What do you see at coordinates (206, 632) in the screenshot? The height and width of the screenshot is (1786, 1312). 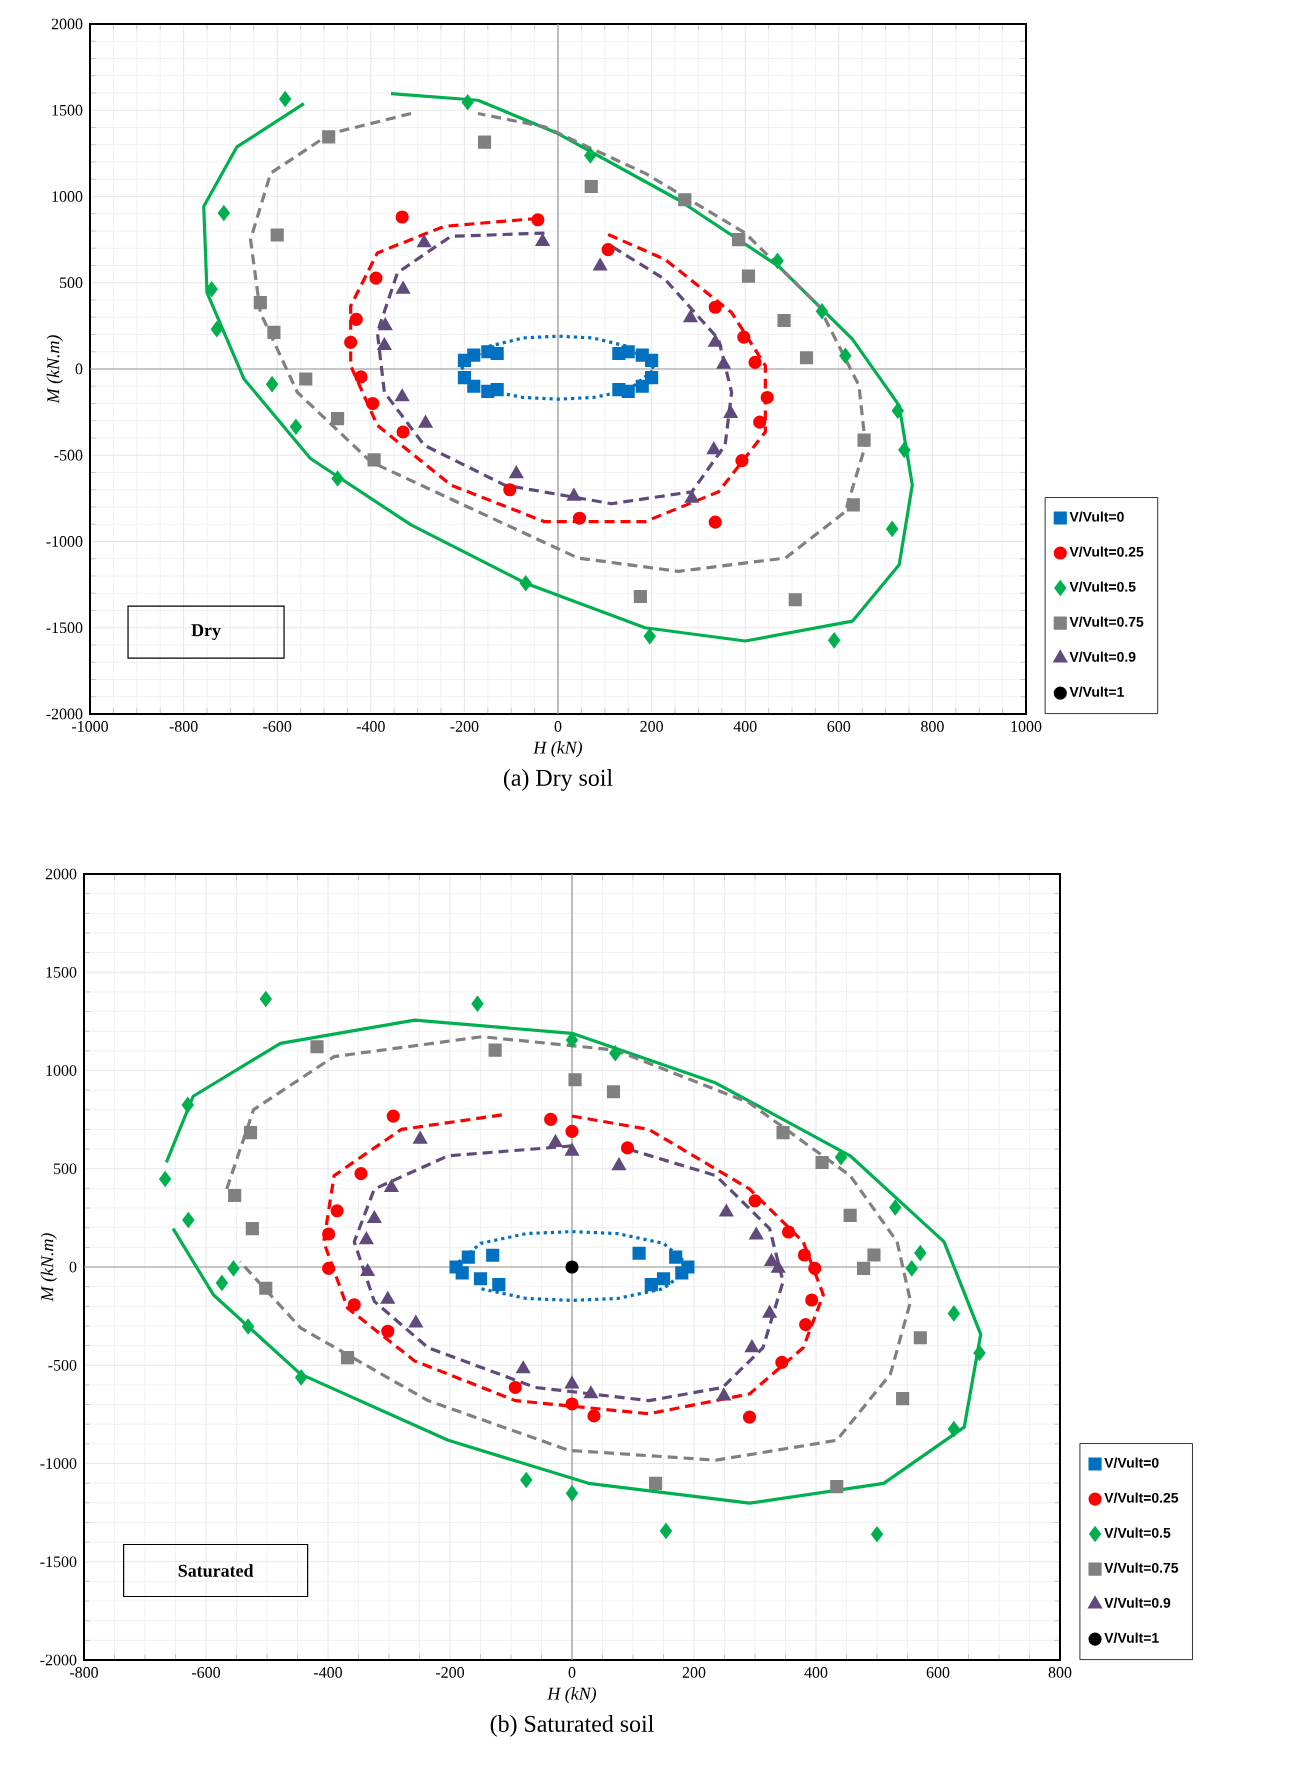 I see `annotation: Dry` at bounding box center [206, 632].